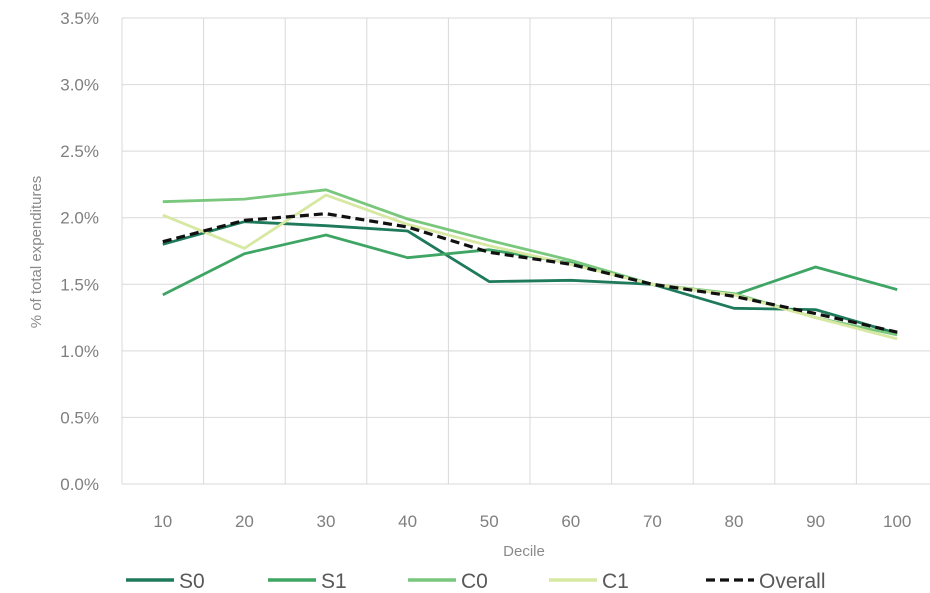  What do you see at coordinates (79, 85) in the screenshot?
I see `y-tick-label: 3.0%` at bounding box center [79, 85].